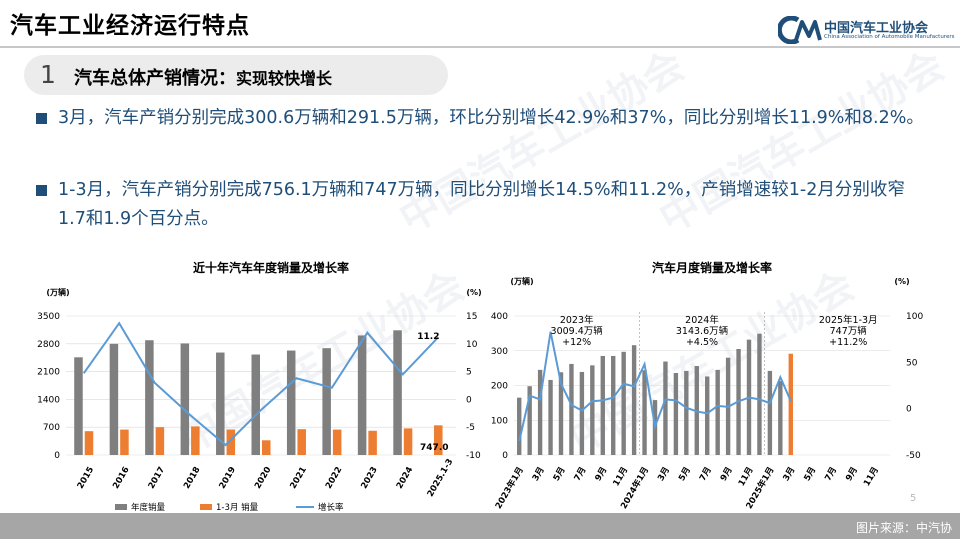 The width and height of the screenshot is (960, 539). What do you see at coordinates (702, 331) in the screenshot?
I see `period-note-value: 3143.6万辆` at bounding box center [702, 331].